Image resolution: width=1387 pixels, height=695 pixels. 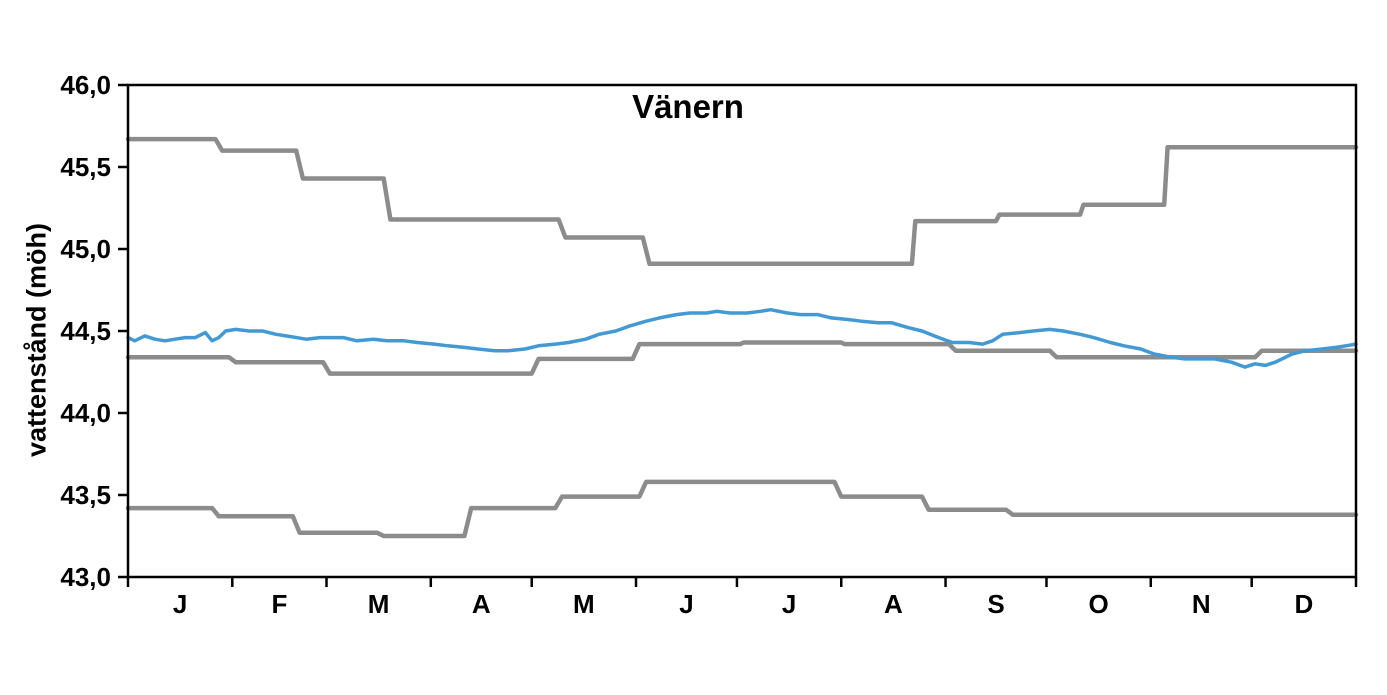 What do you see at coordinates (85, 495) in the screenshot?
I see `y-tick-label: 43,5` at bounding box center [85, 495].